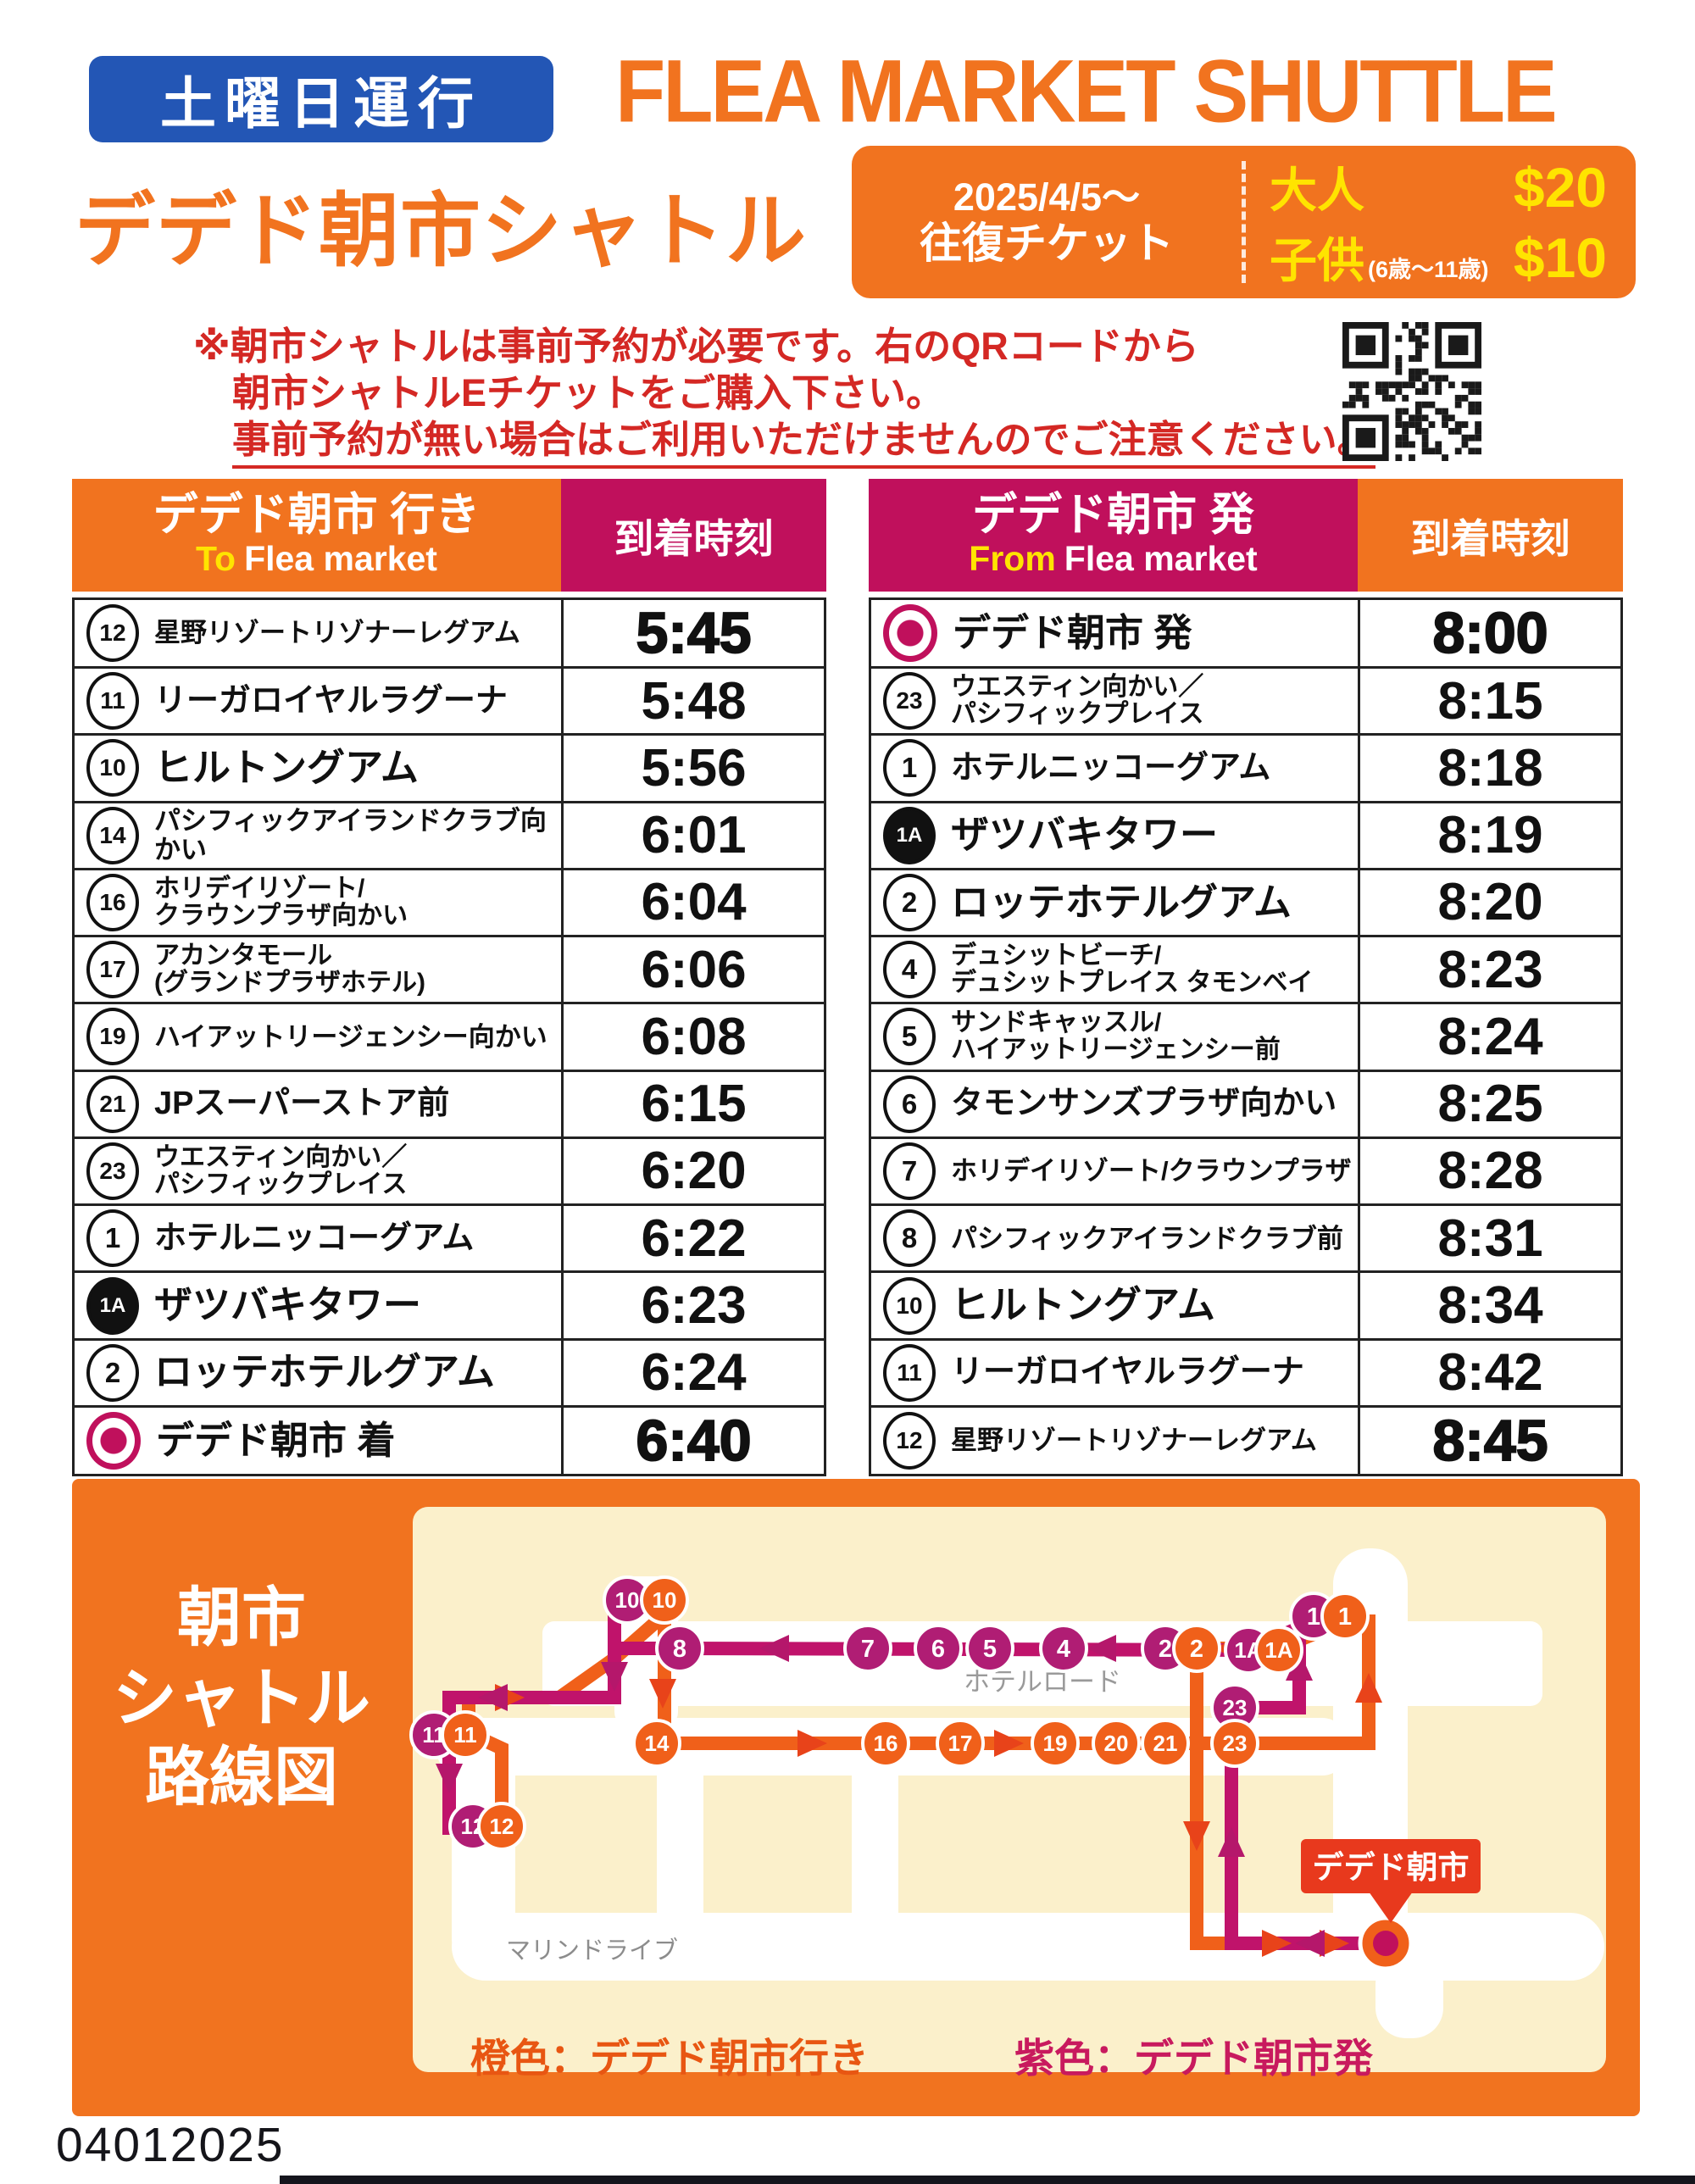 This screenshot has height=2184, width=1695. What do you see at coordinates (1116, 1036) in the screenshot?
I see `stop-name: サンドキャッスル/ ハイアットリージェンシー前` at bounding box center [1116, 1036].